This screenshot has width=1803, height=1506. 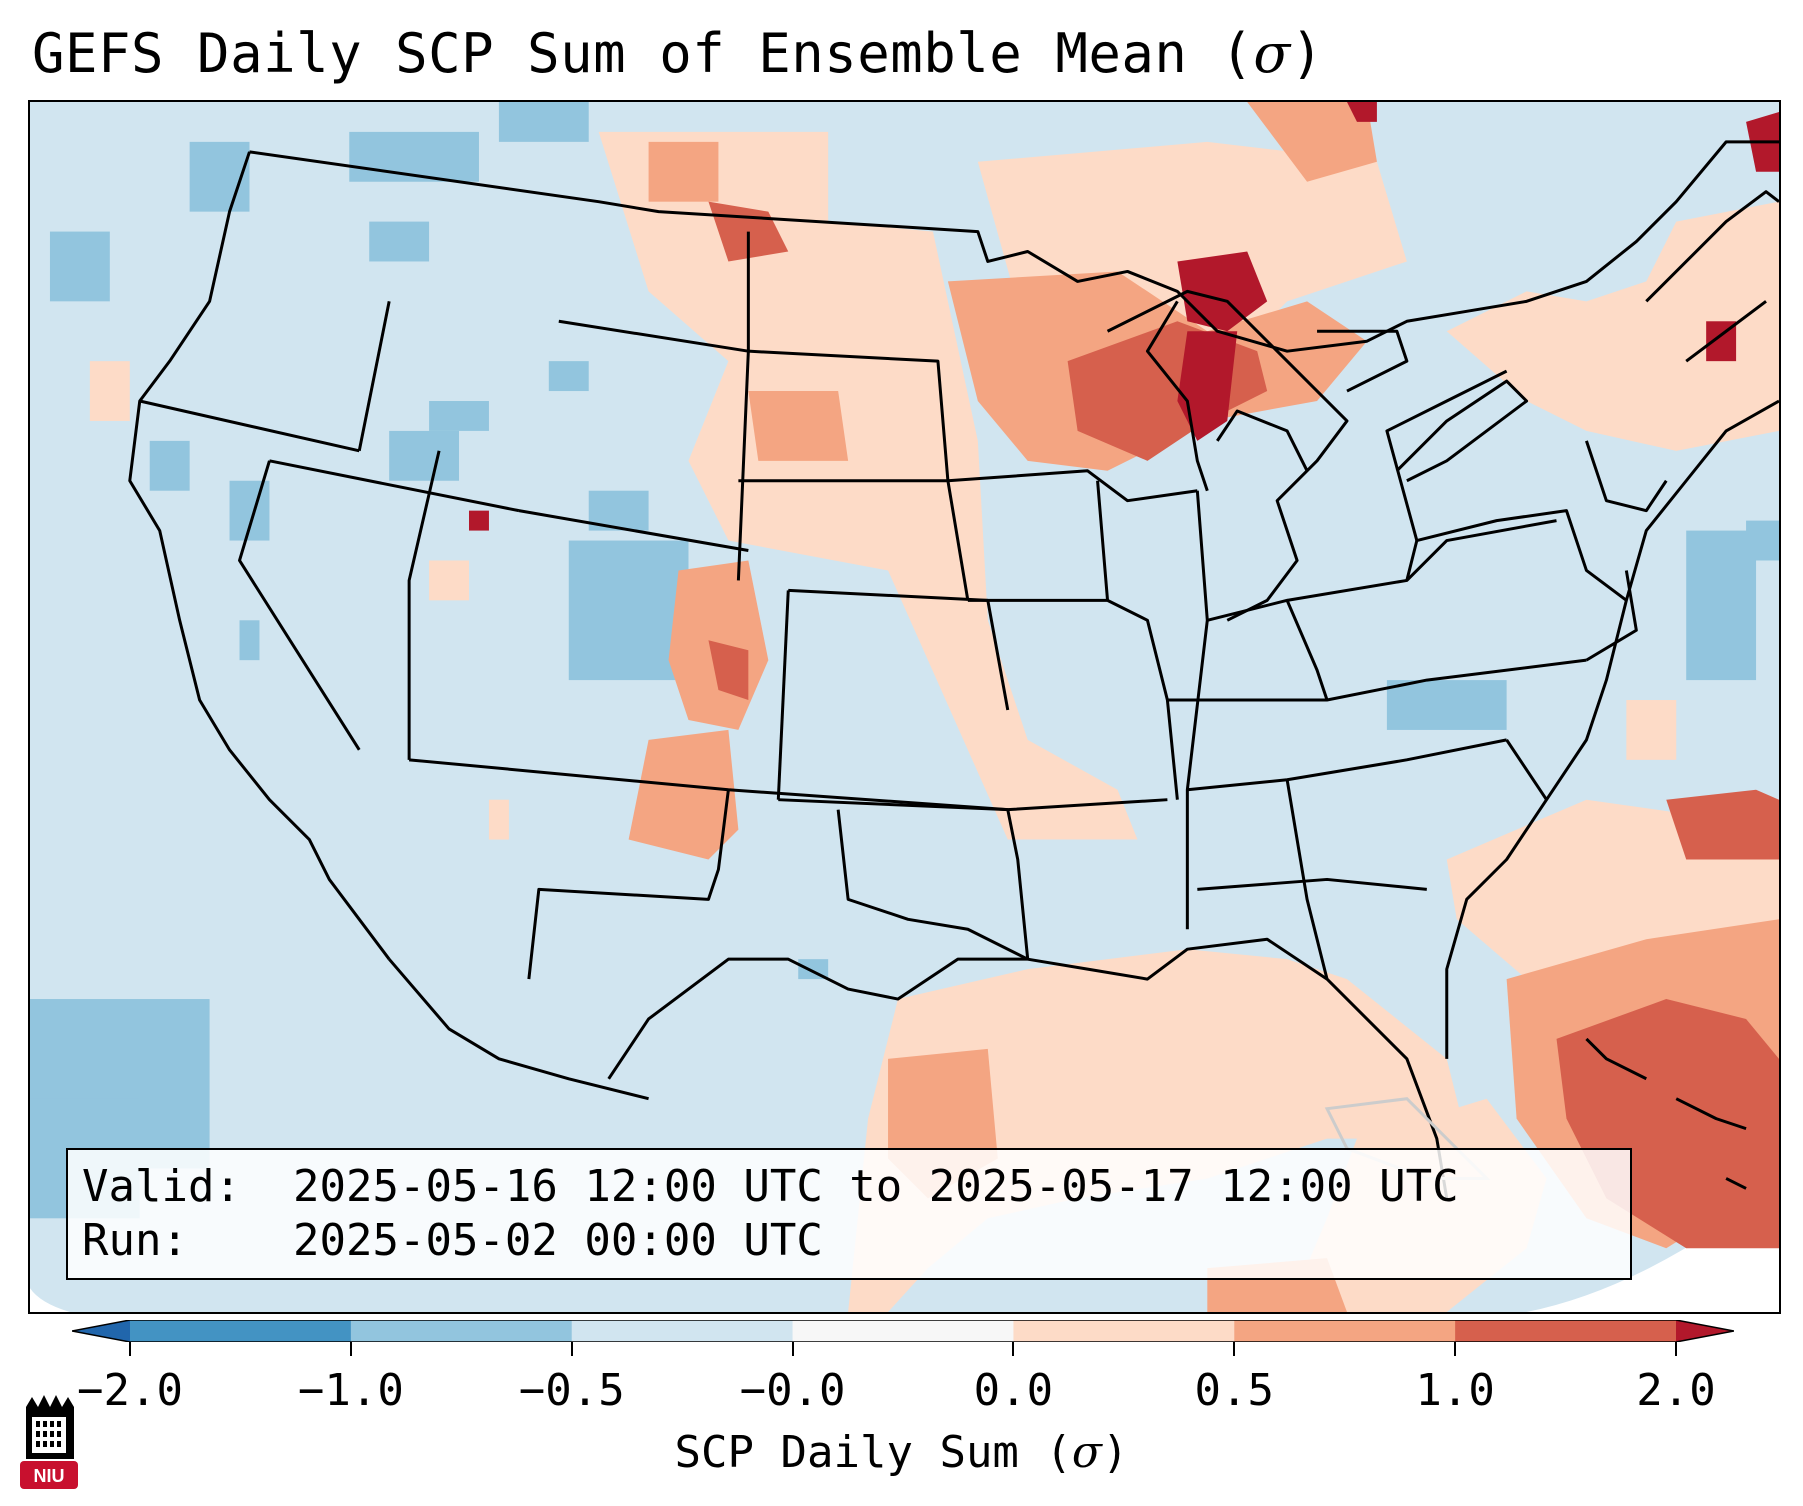 I want to click on valid-key: Valid:, so click(x=161, y=1186).